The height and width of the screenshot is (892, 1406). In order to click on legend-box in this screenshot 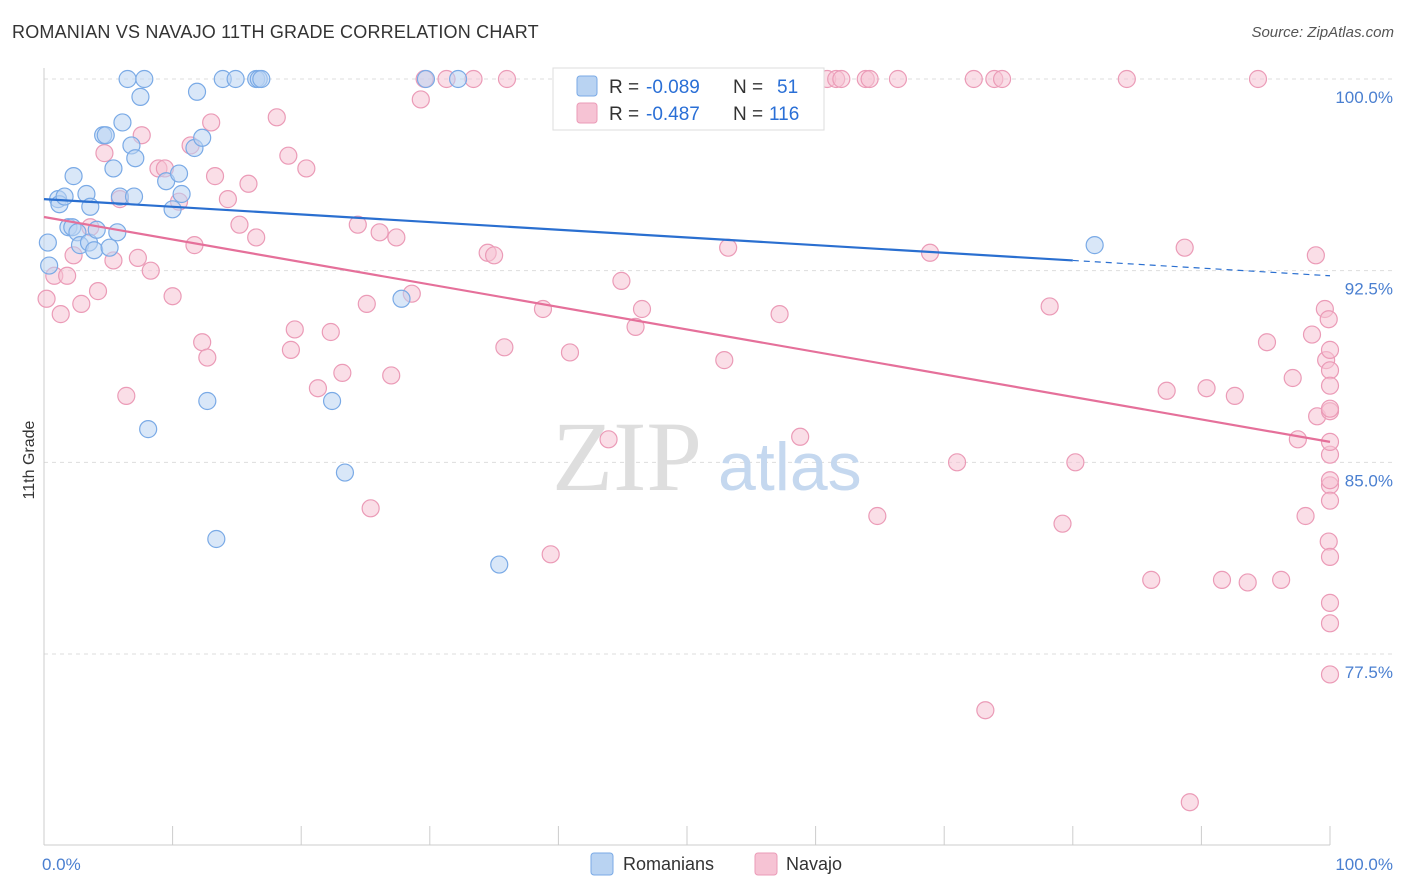, I will do `click(688, 99)`.